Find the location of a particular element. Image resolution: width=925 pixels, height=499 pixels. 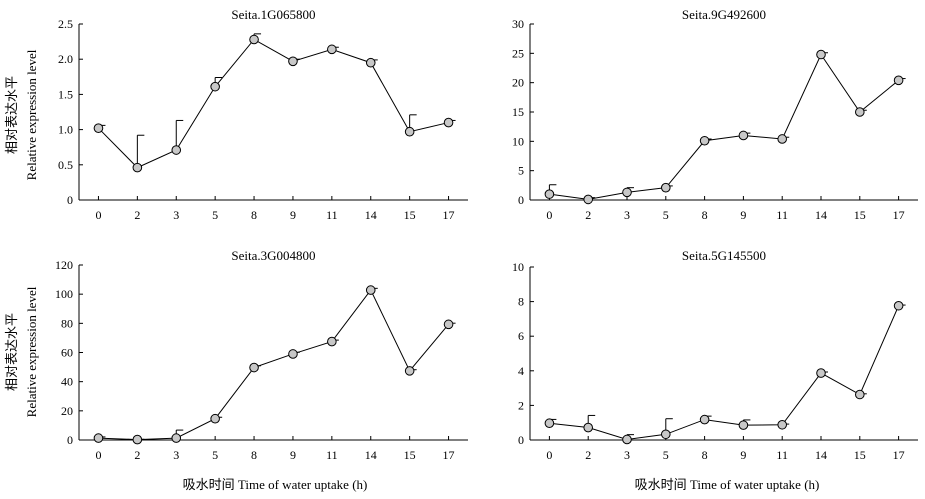

y-tick-label: 2.0 is located at coordinates (65, 59).